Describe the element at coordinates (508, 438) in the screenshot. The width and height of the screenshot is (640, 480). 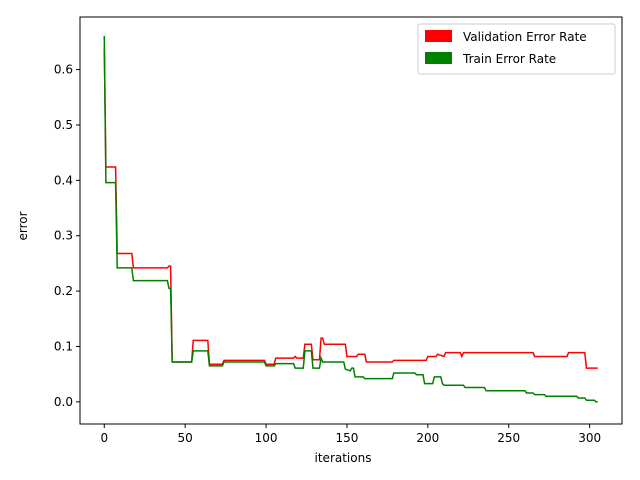
I see `x-tick-label: 250` at that location.